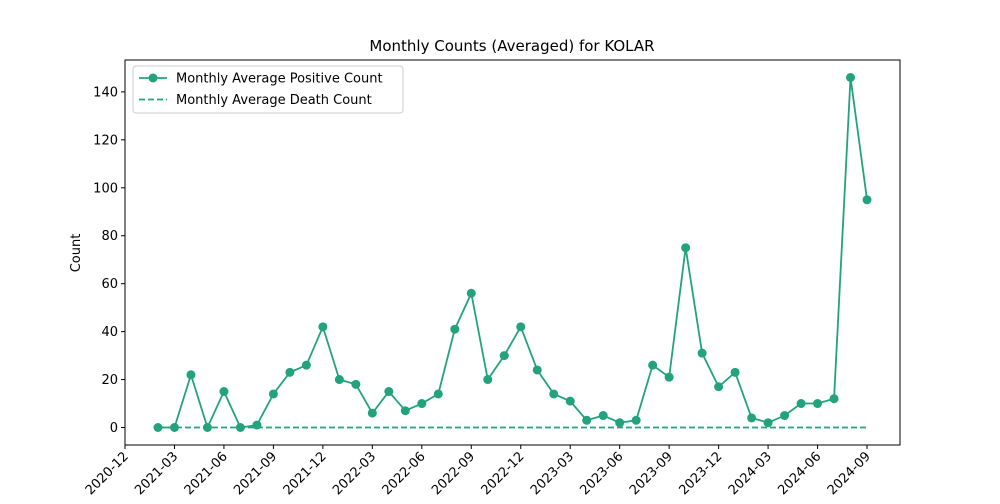 This screenshot has height=504, width=1000. I want to click on y-tick-label: 120, so click(105, 140).